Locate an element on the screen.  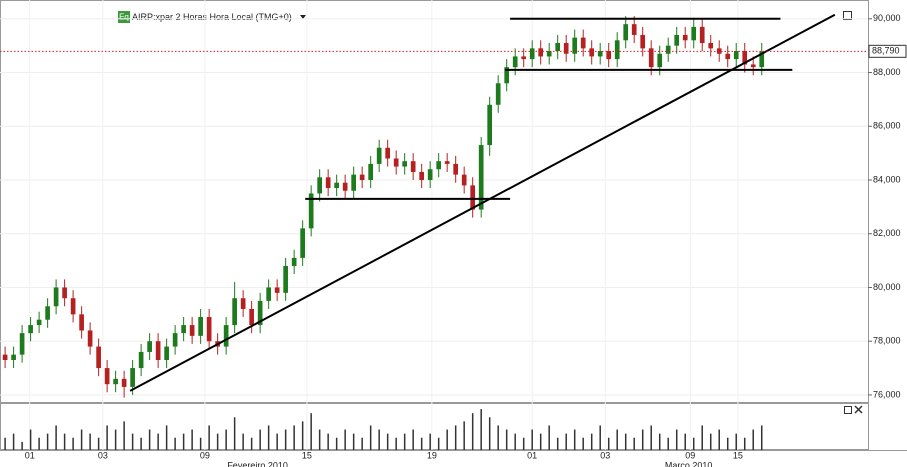
x-tick-label: 19 is located at coordinates (432, 455).